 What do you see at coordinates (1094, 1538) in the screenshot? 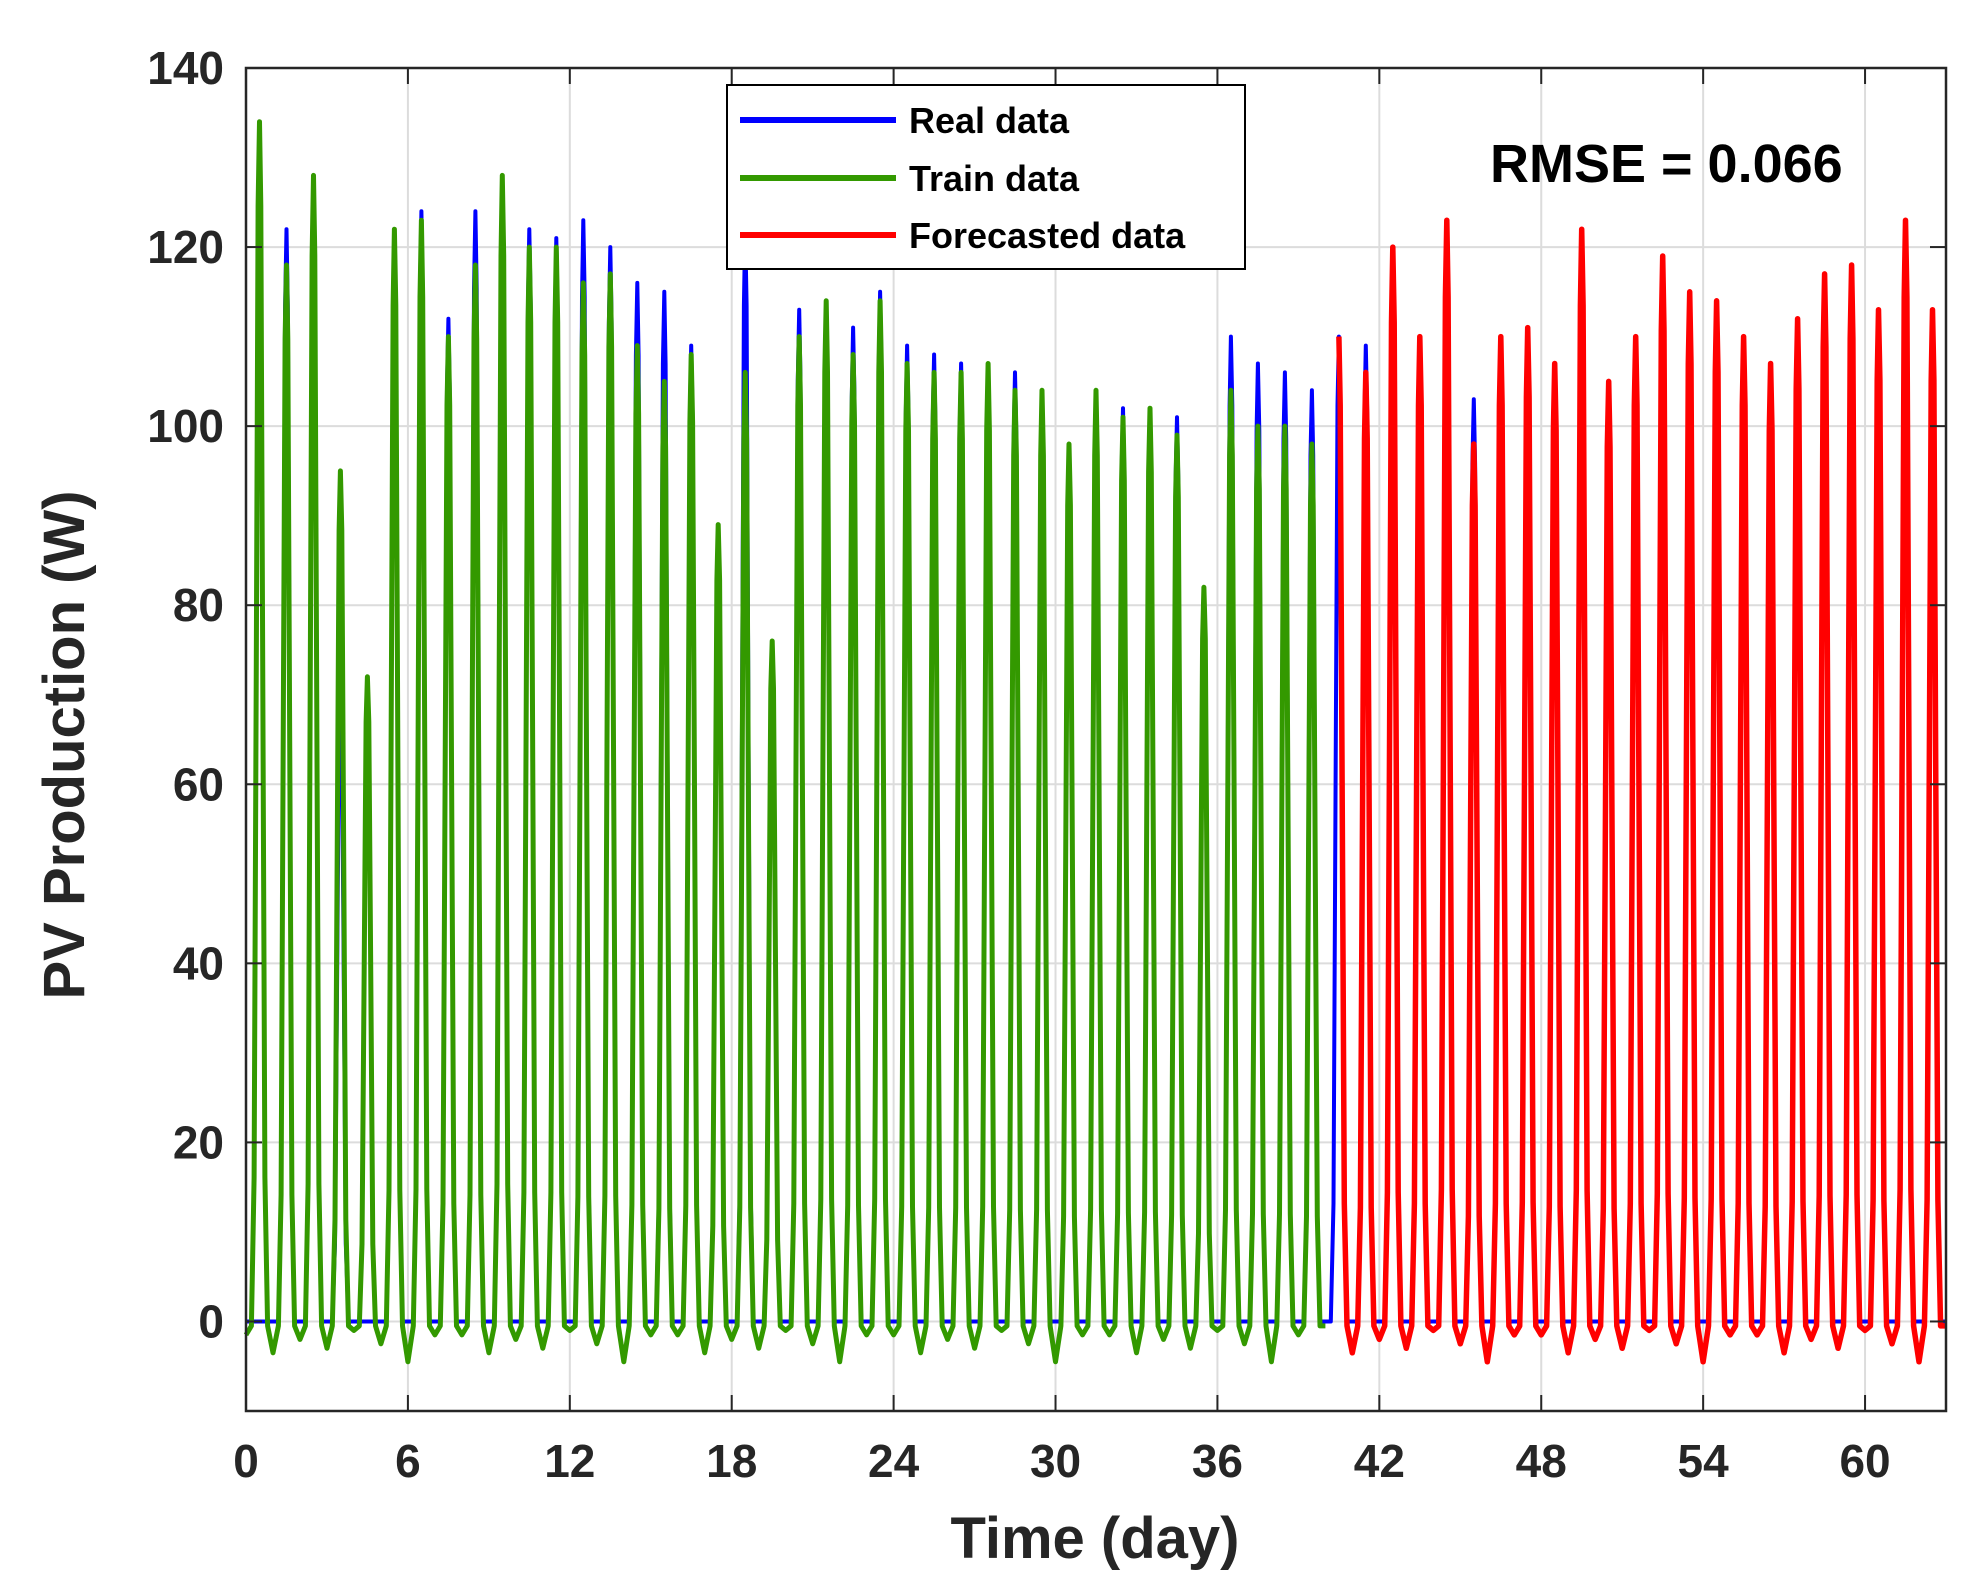
I see `x-axis-label: Time (day)` at bounding box center [1094, 1538].